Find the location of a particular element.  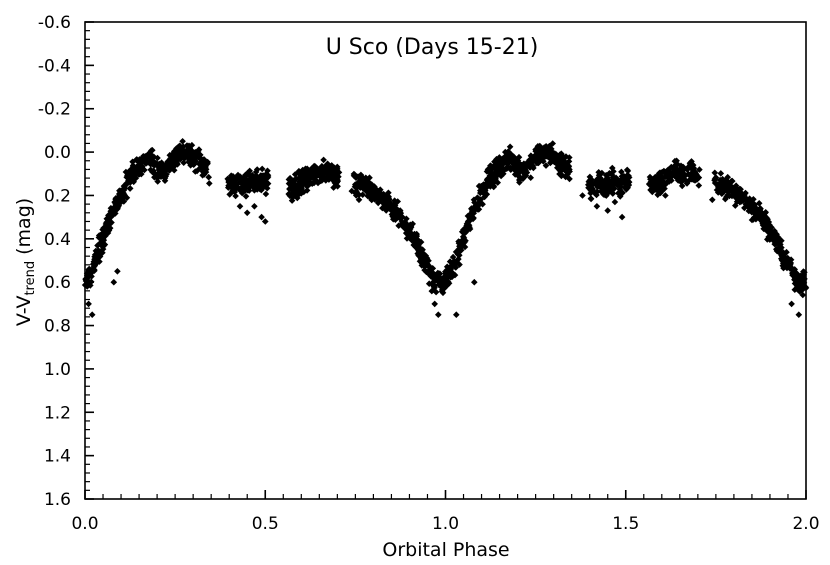

y-tick-label: 1.4 is located at coordinates (57, 457).